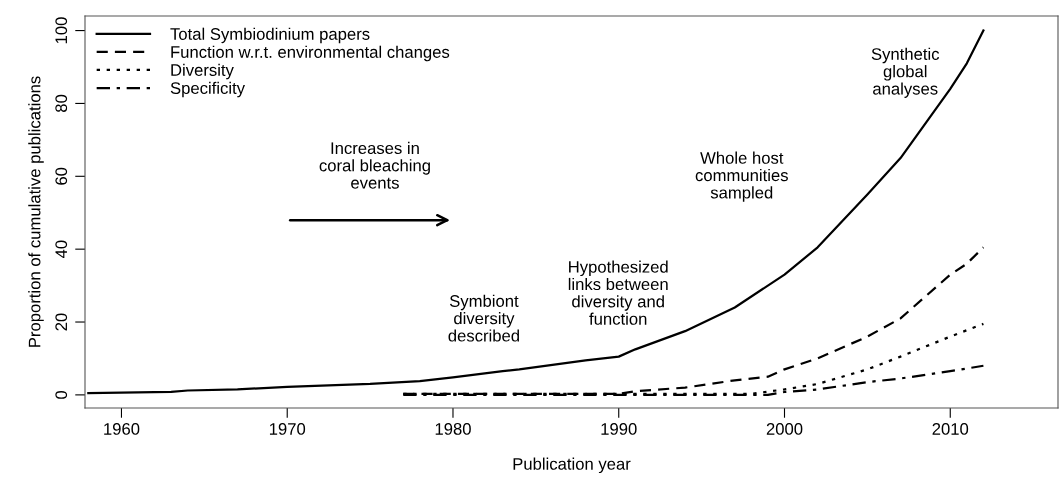 This screenshot has width=1059, height=485. I want to click on y-axis-title: Proportion of cumulative publications, so click(36, 211).